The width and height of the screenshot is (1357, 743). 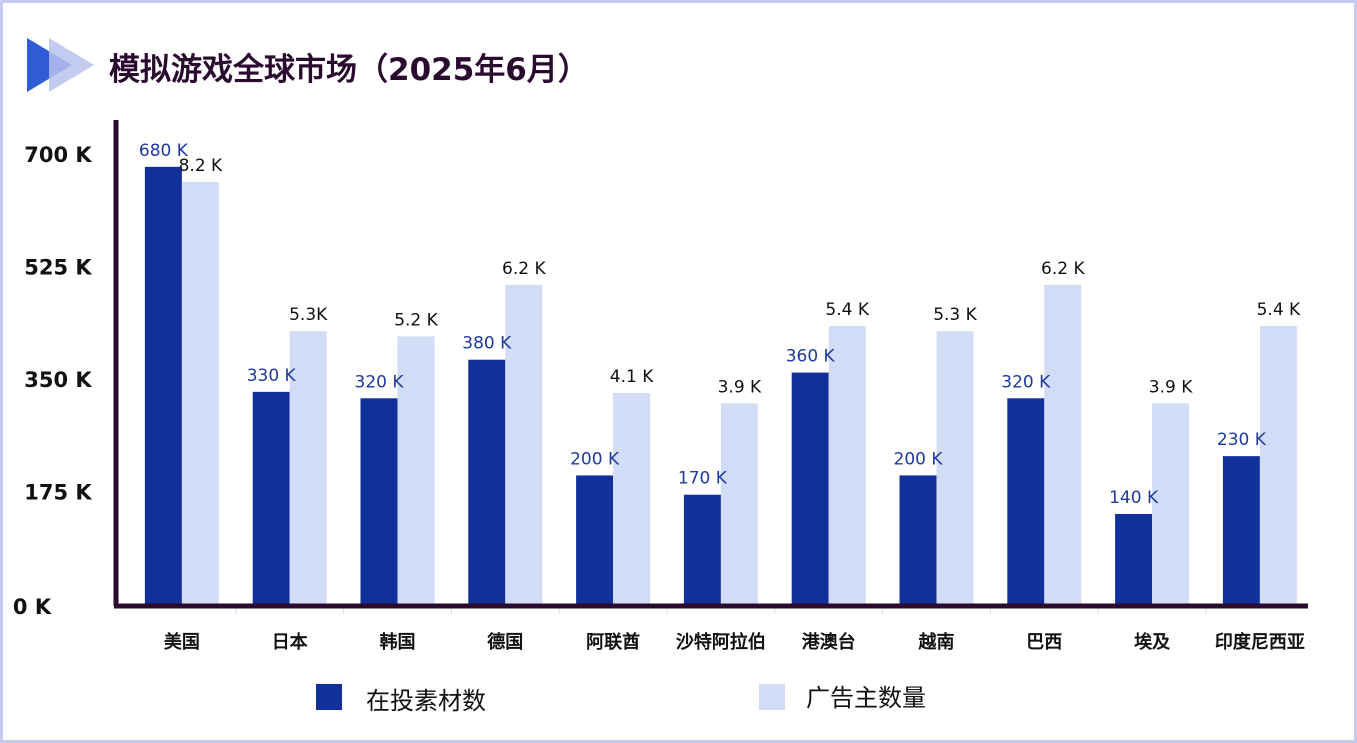 What do you see at coordinates (772, 697) in the screenshot?
I see `legend-swatch-series2` at bounding box center [772, 697].